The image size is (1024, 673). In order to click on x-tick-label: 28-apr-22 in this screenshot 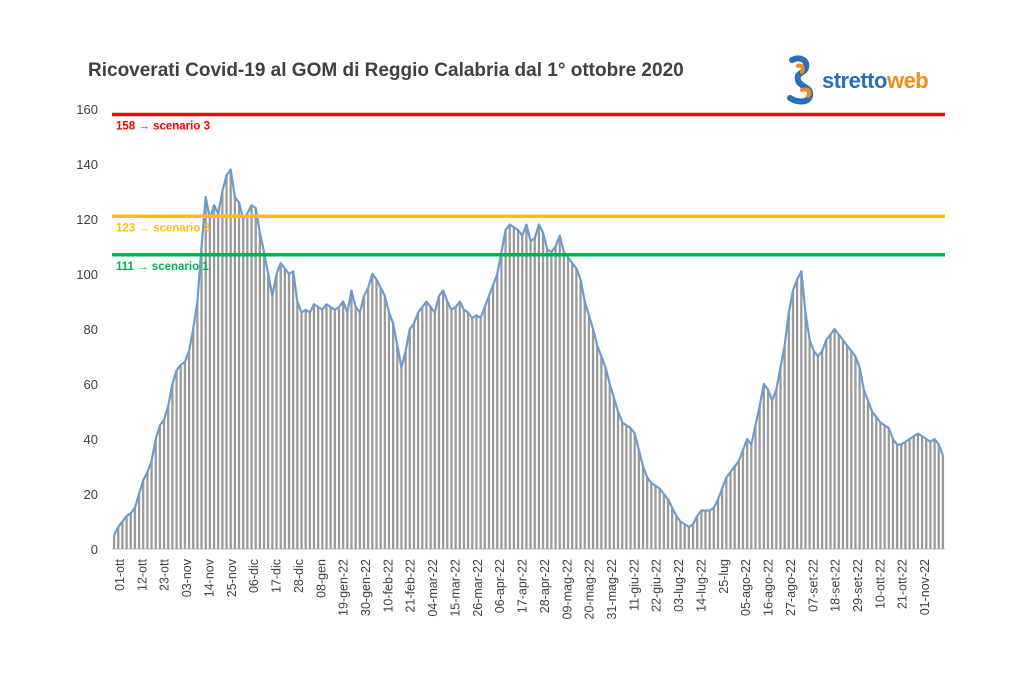, I will do `click(545, 586)`.